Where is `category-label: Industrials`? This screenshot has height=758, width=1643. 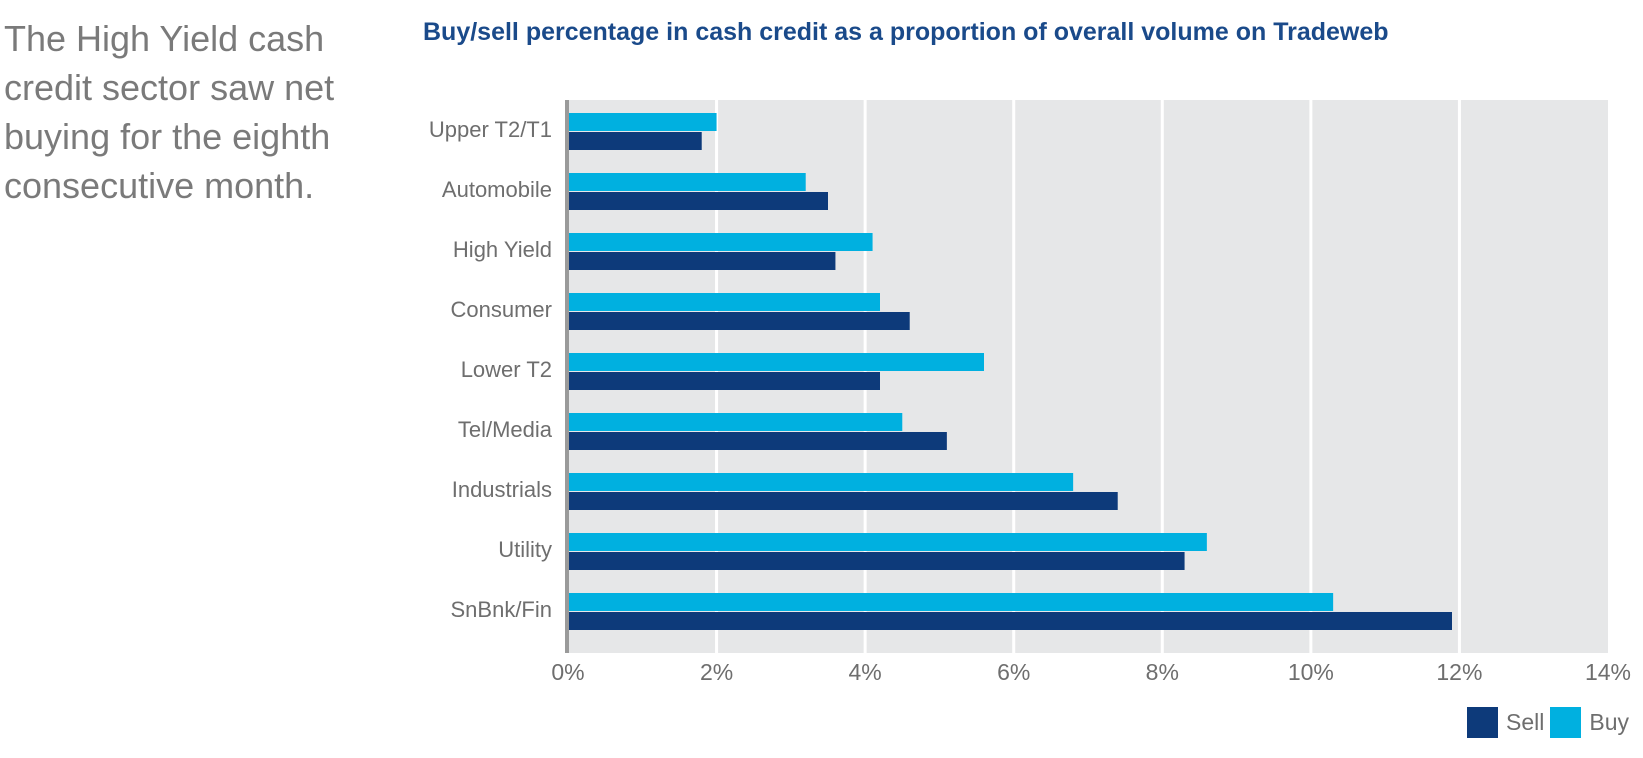 category-label: Industrials is located at coordinates (502, 489).